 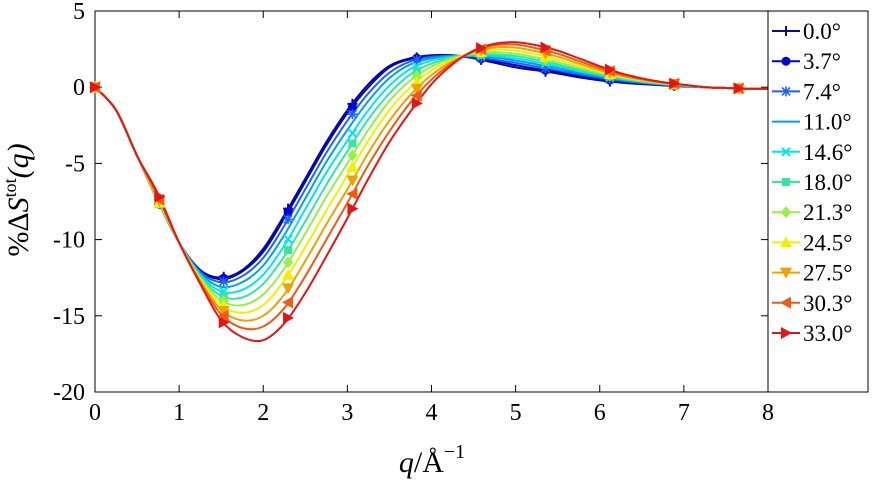 What do you see at coordinates (827, 152) in the screenshot?
I see `legend-label: 14.6°` at bounding box center [827, 152].